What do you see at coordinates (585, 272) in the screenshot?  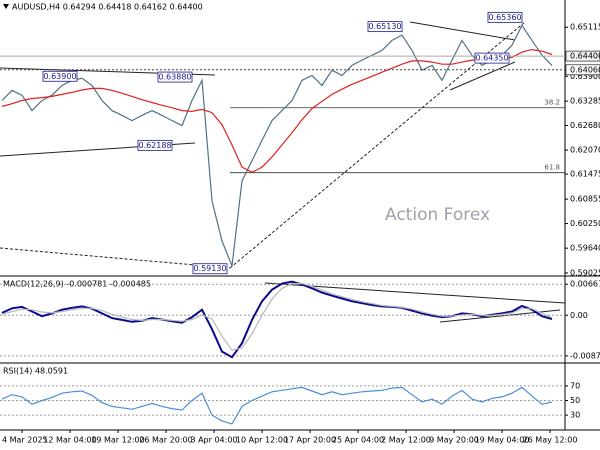 I see `y-tick-label: 0.59025` at bounding box center [585, 272].